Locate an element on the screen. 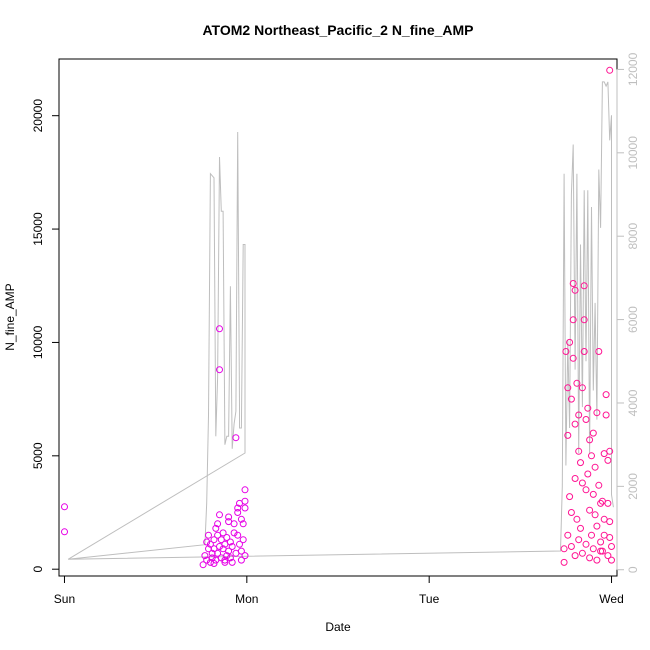  y2-tick-label-0: 0 is located at coordinates (633, 569).